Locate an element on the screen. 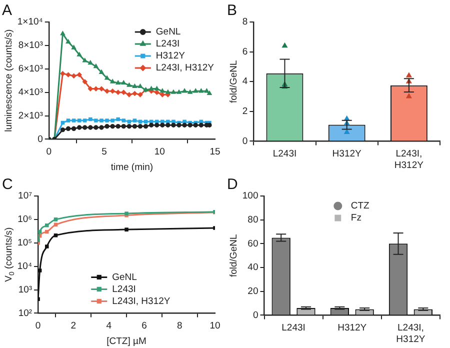 This screenshot has height=348, width=450. y-tick-label: 2 is located at coordinates (245, 112).